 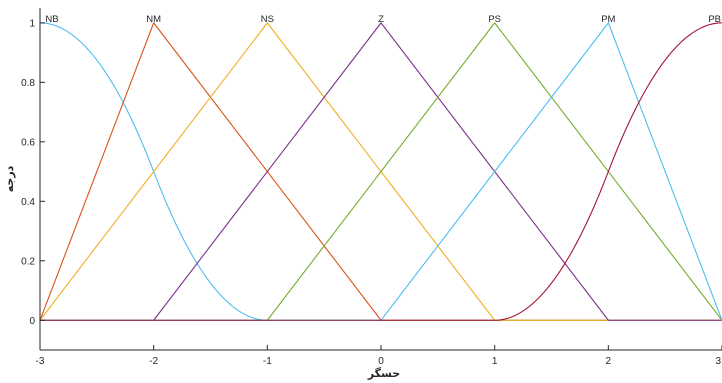 I want to click on series-label-ps: PS, so click(x=494, y=19).